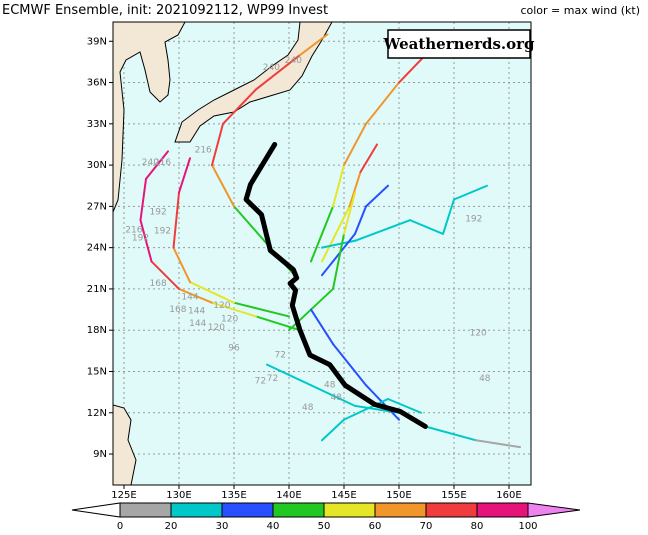 The height and width of the screenshot is (535, 648). I want to click on x-tick-label: 160E, so click(508, 495).